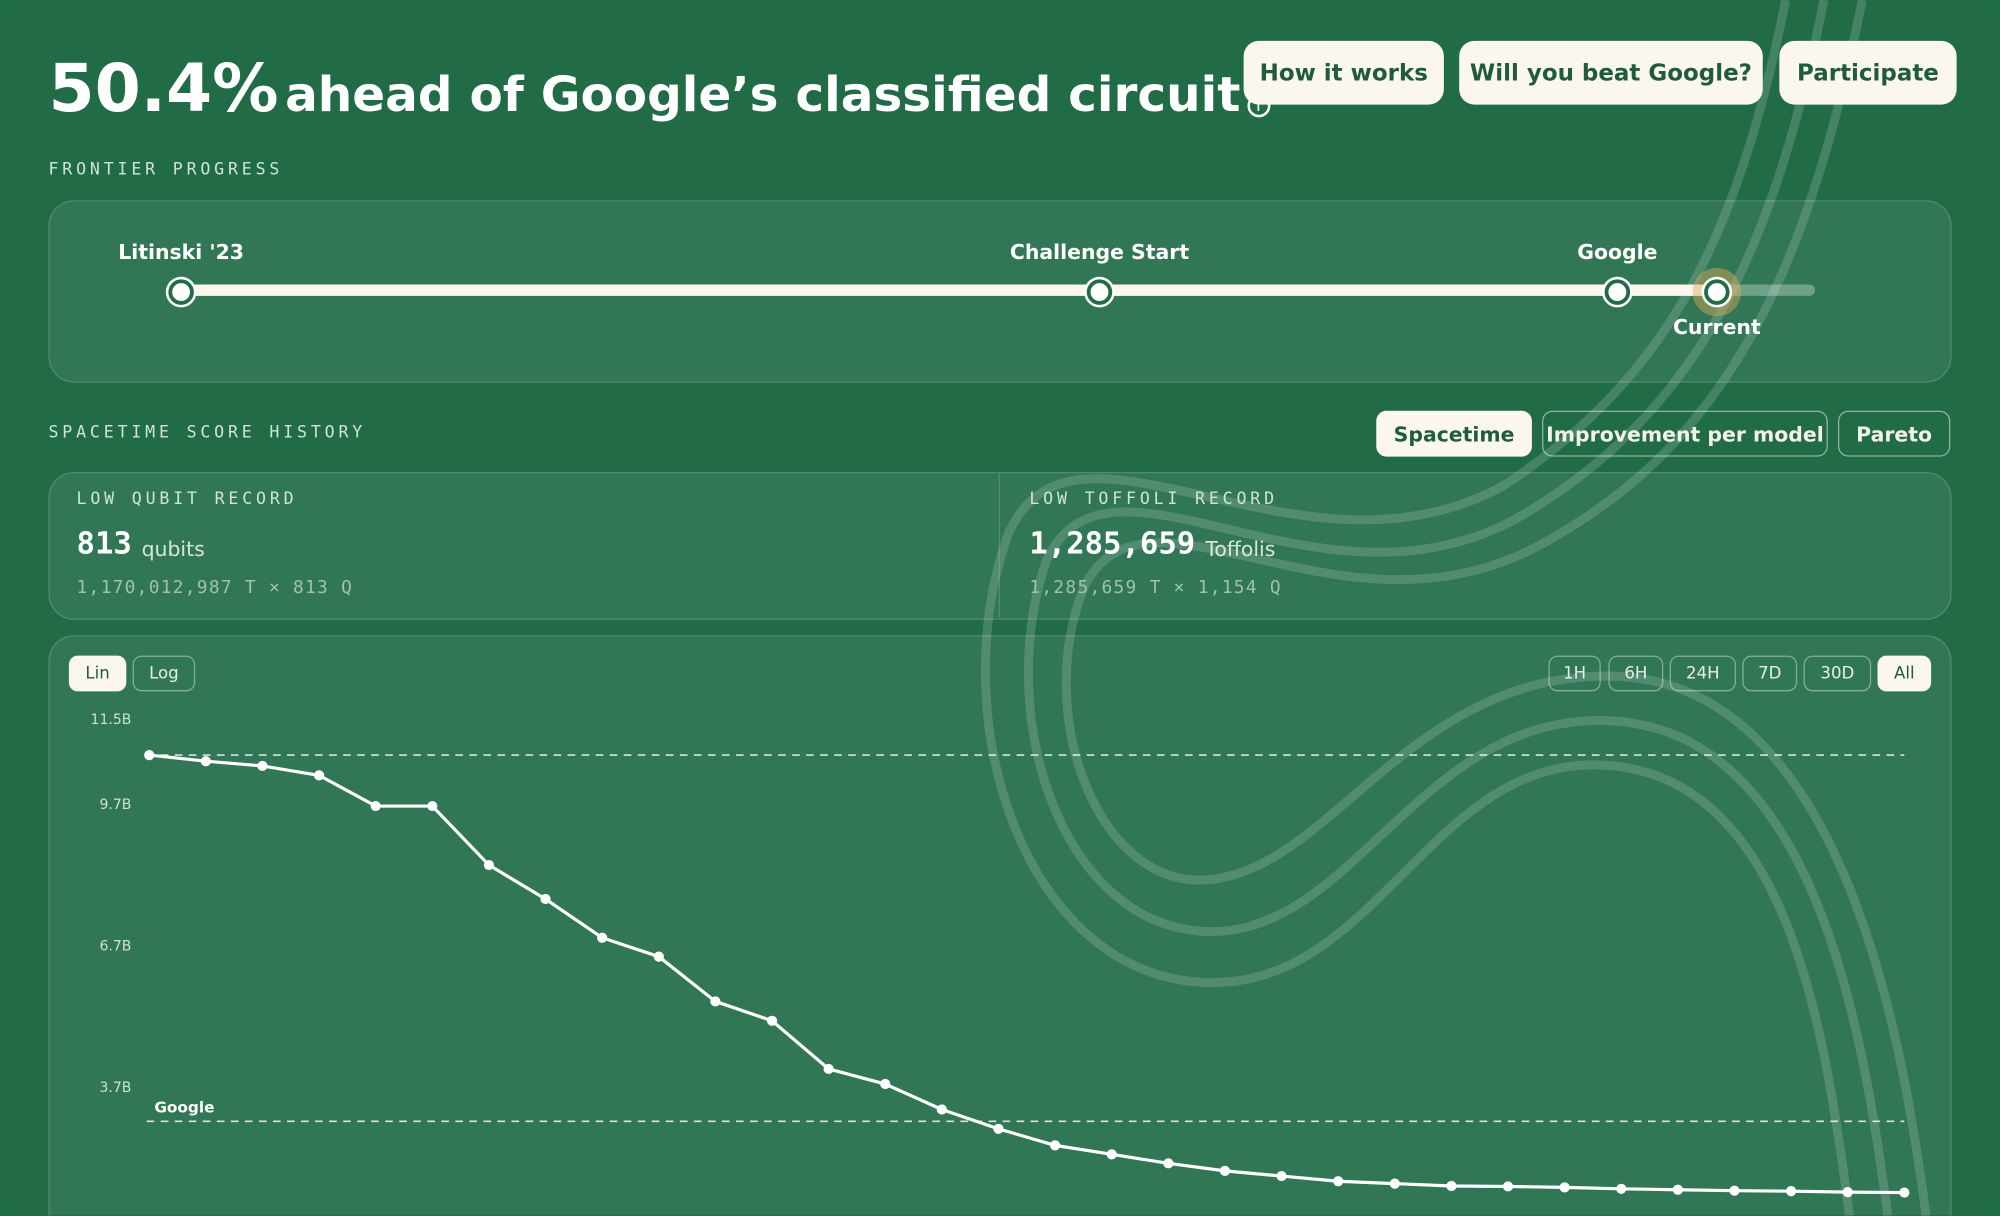 This screenshot has height=1216, width=2000. I want to click on range-button: 30D, so click(1837, 673).